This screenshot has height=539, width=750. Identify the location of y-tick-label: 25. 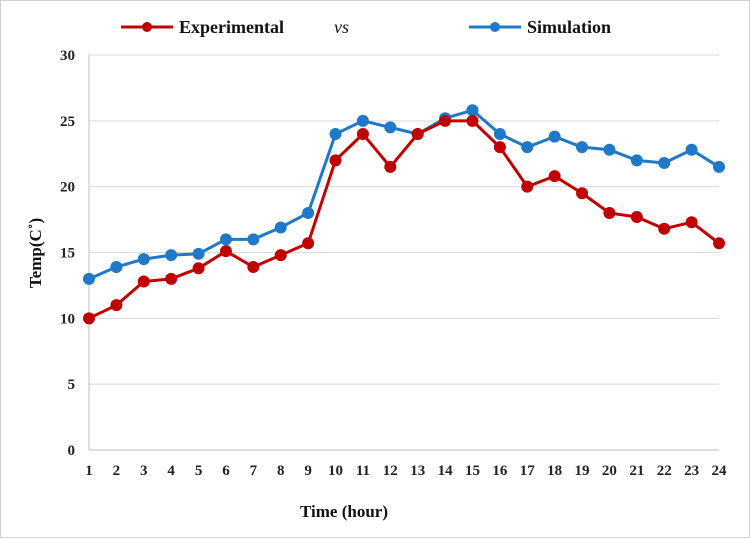
(67, 122).